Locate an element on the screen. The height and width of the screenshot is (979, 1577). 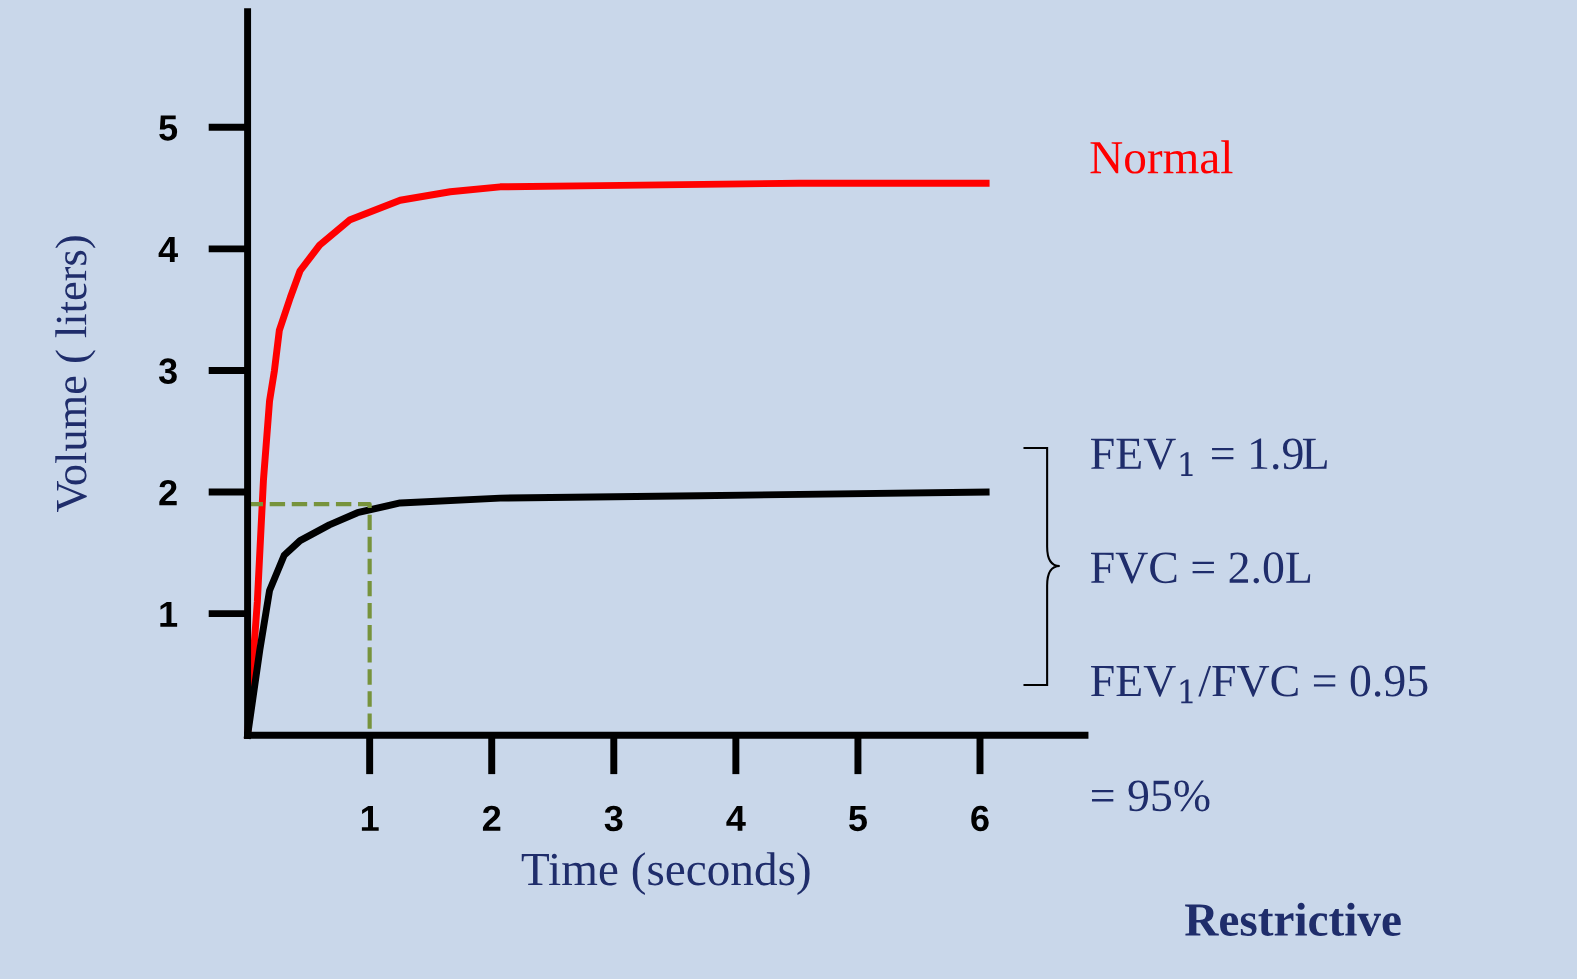
text: = 95% is located at coordinates (1150, 796).